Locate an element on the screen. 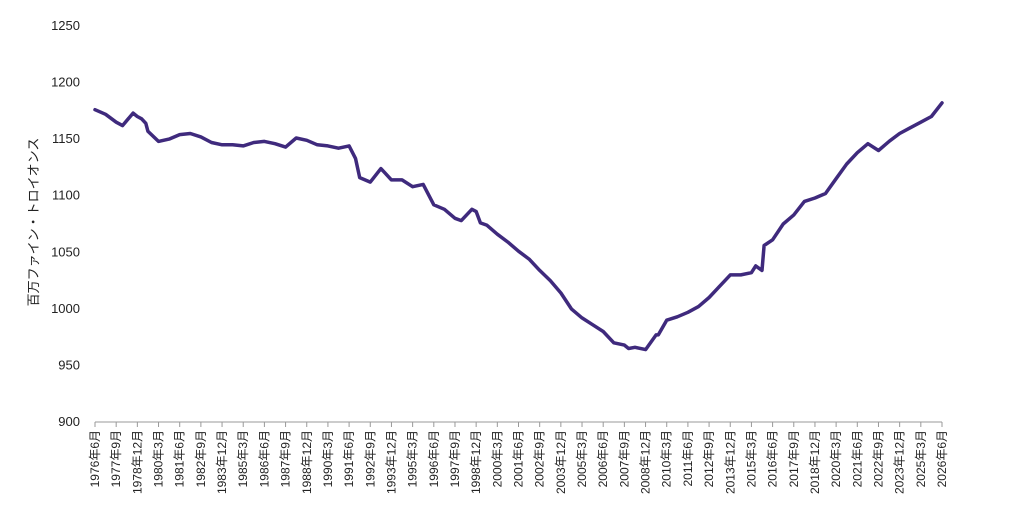 The height and width of the screenshot is (527, 1027). x-tick-label: 1990年3月 is located at coordinates (328, 458).